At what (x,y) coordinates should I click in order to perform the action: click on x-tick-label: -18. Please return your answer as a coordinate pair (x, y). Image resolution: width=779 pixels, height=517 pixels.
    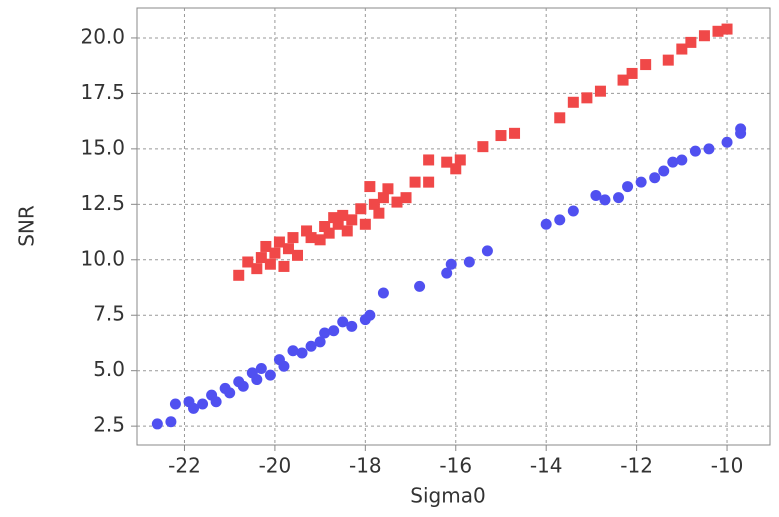
    Looking at the image, I should click on (365, 466).